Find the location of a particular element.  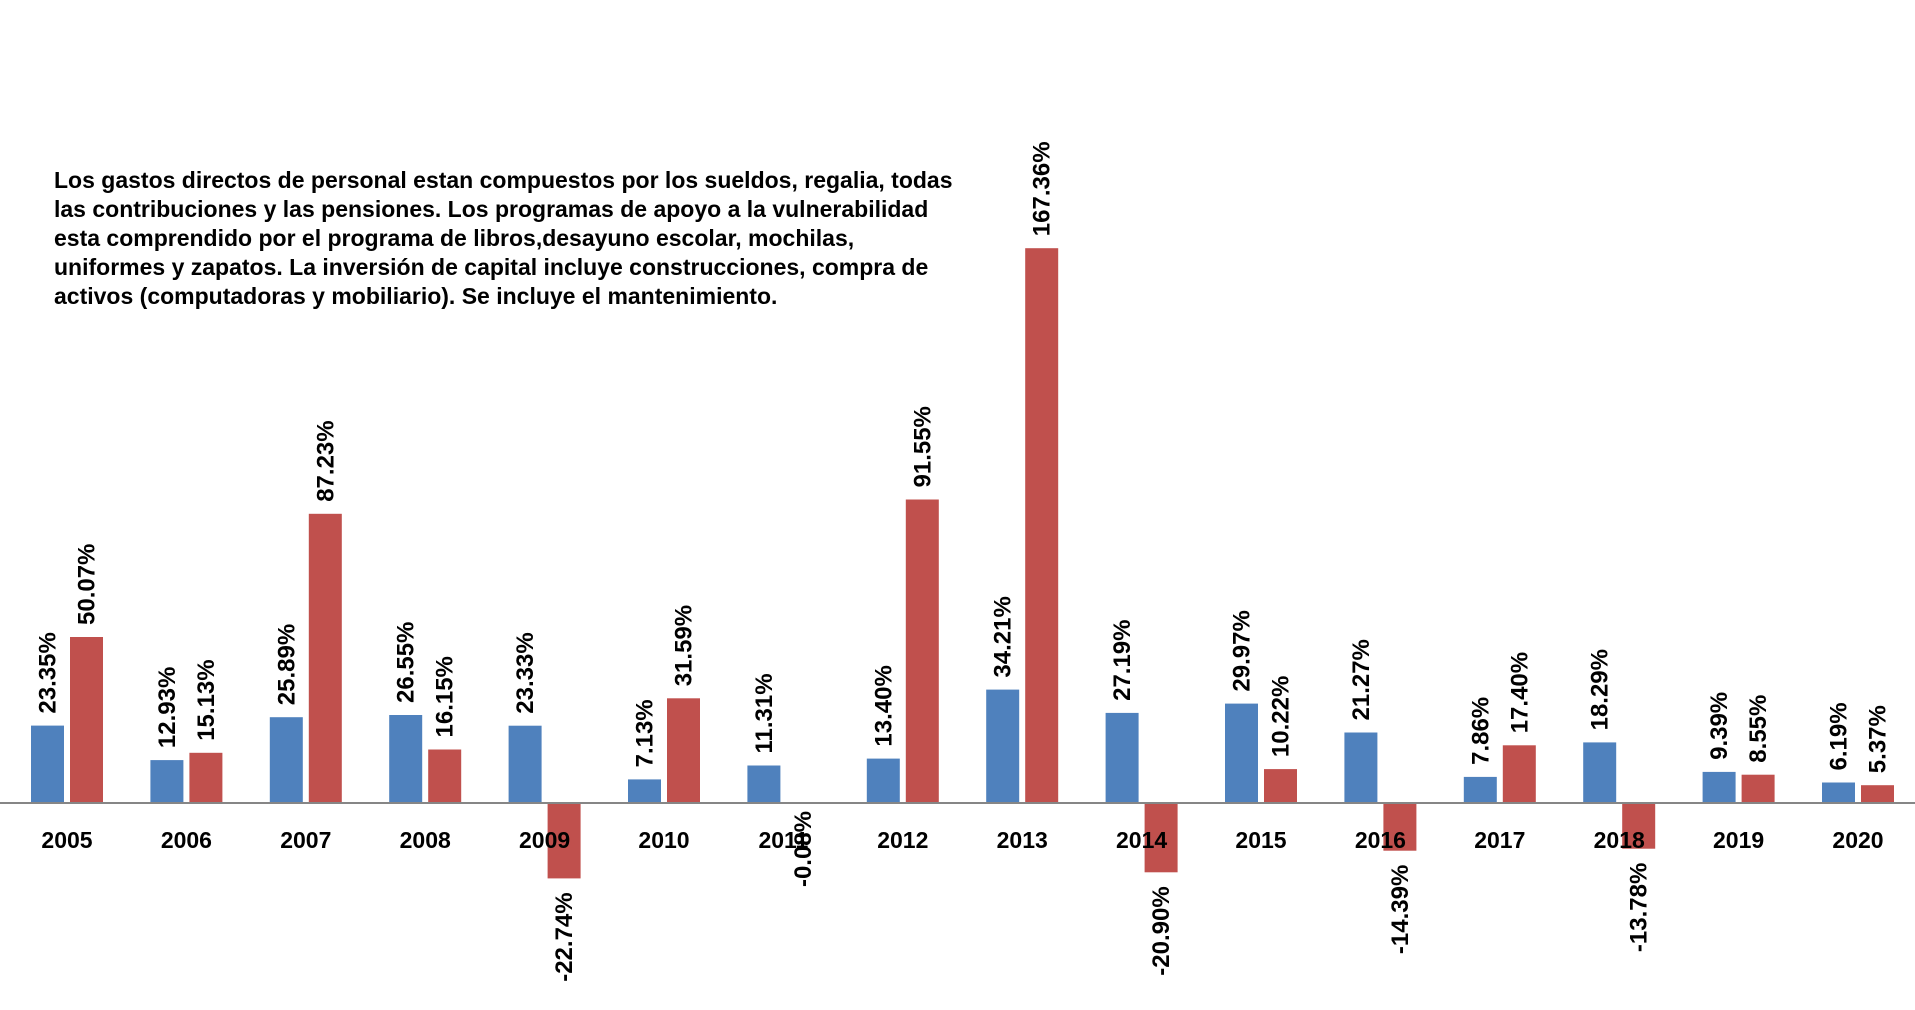

data-label-2010-series-1: 7.13% is located at coordinates (645, 733).